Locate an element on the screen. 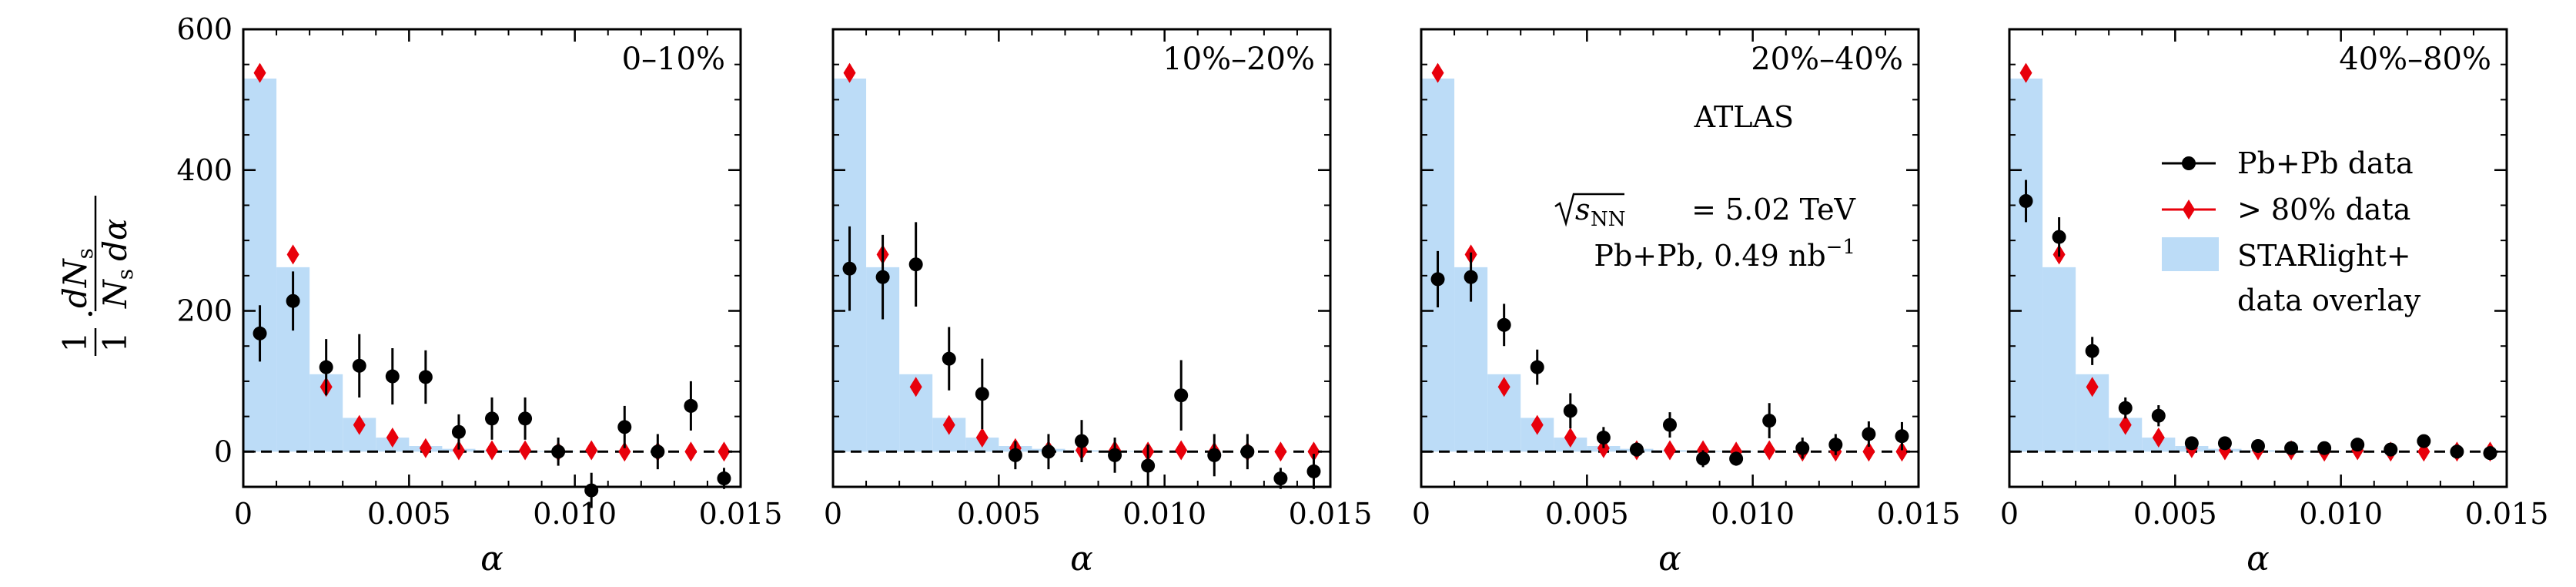  y-tick-label: 600 is located at coordinates (205, 29).